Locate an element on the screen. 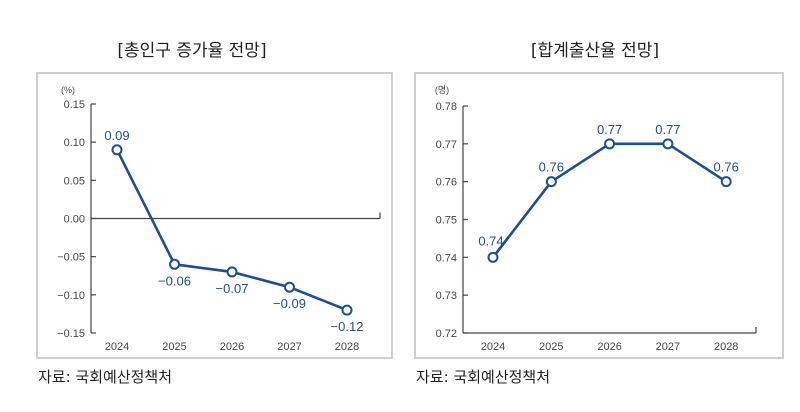 This screenshot has height=412, width=800. y-axis-unit-label: (명) is located at coordinates (442, 90).